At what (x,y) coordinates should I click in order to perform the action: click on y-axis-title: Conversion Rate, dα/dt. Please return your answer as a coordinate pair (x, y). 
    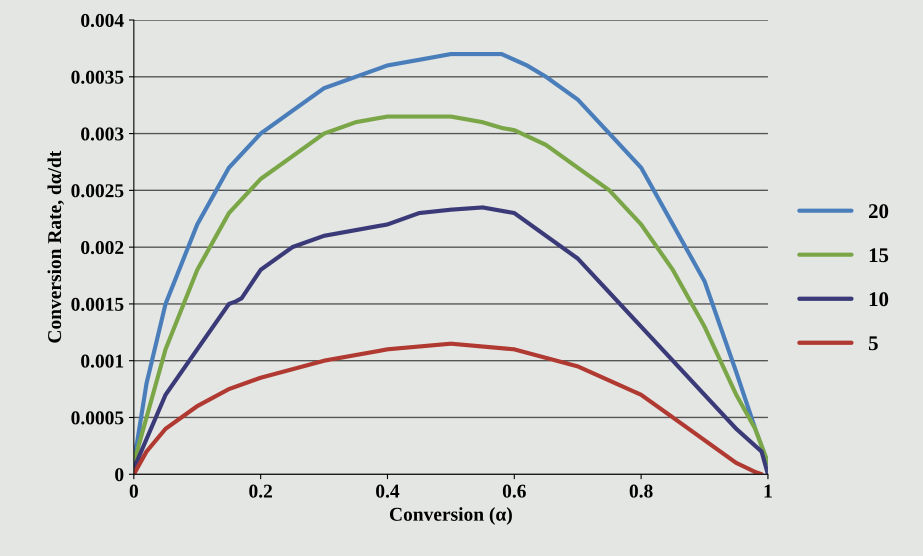
    Looking at the image, I should click on (55, 246).